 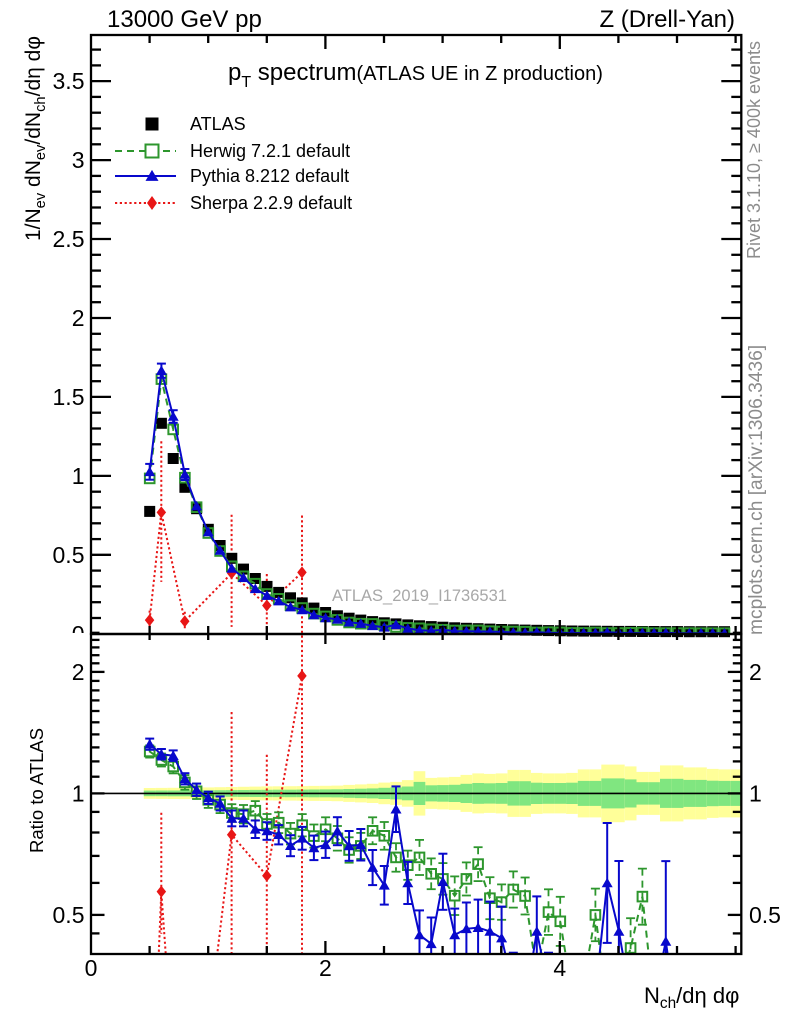 I want to click on svg-text: Pythia 8.212 default, so click(x=269, y=176).